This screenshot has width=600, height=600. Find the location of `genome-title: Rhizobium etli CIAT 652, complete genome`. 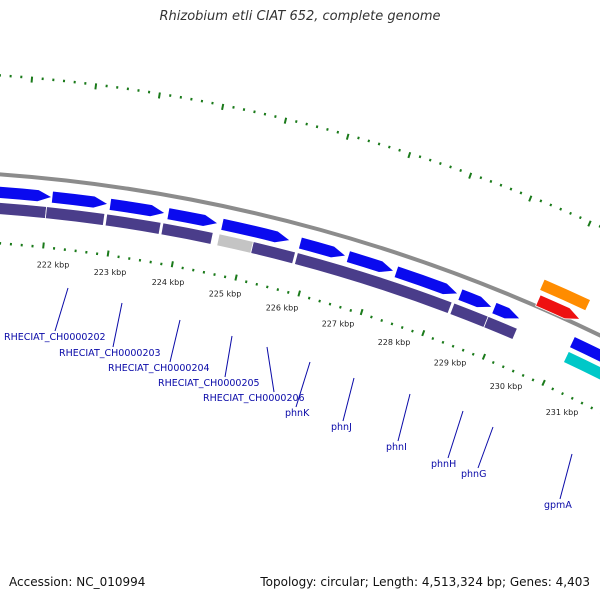

genome-title: Rhizobium etli CIAT 652, complete genome is located at coordinates (300, 16).